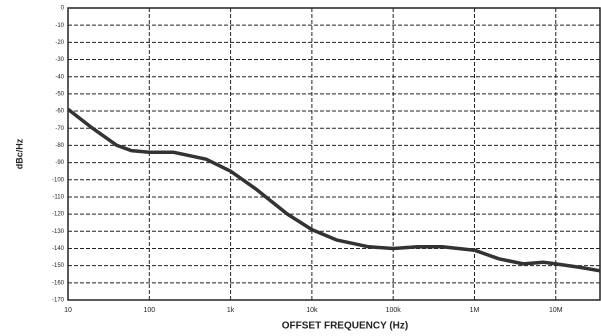 The width and height of the screenshot is (601, 336). Describe the element at coordinates (59, 43) in the screenshot. I see `y-tick-label: -20` at that location.